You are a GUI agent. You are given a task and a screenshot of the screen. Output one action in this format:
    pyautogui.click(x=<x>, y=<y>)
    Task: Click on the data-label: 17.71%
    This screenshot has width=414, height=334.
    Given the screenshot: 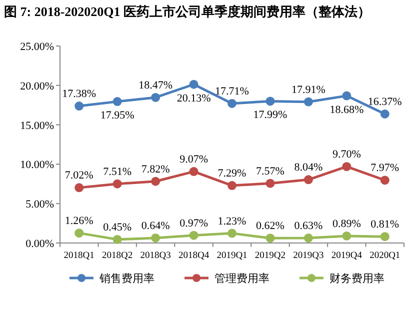 What is the action you would take?
    pyautogui.click(x=232, y=91)
    